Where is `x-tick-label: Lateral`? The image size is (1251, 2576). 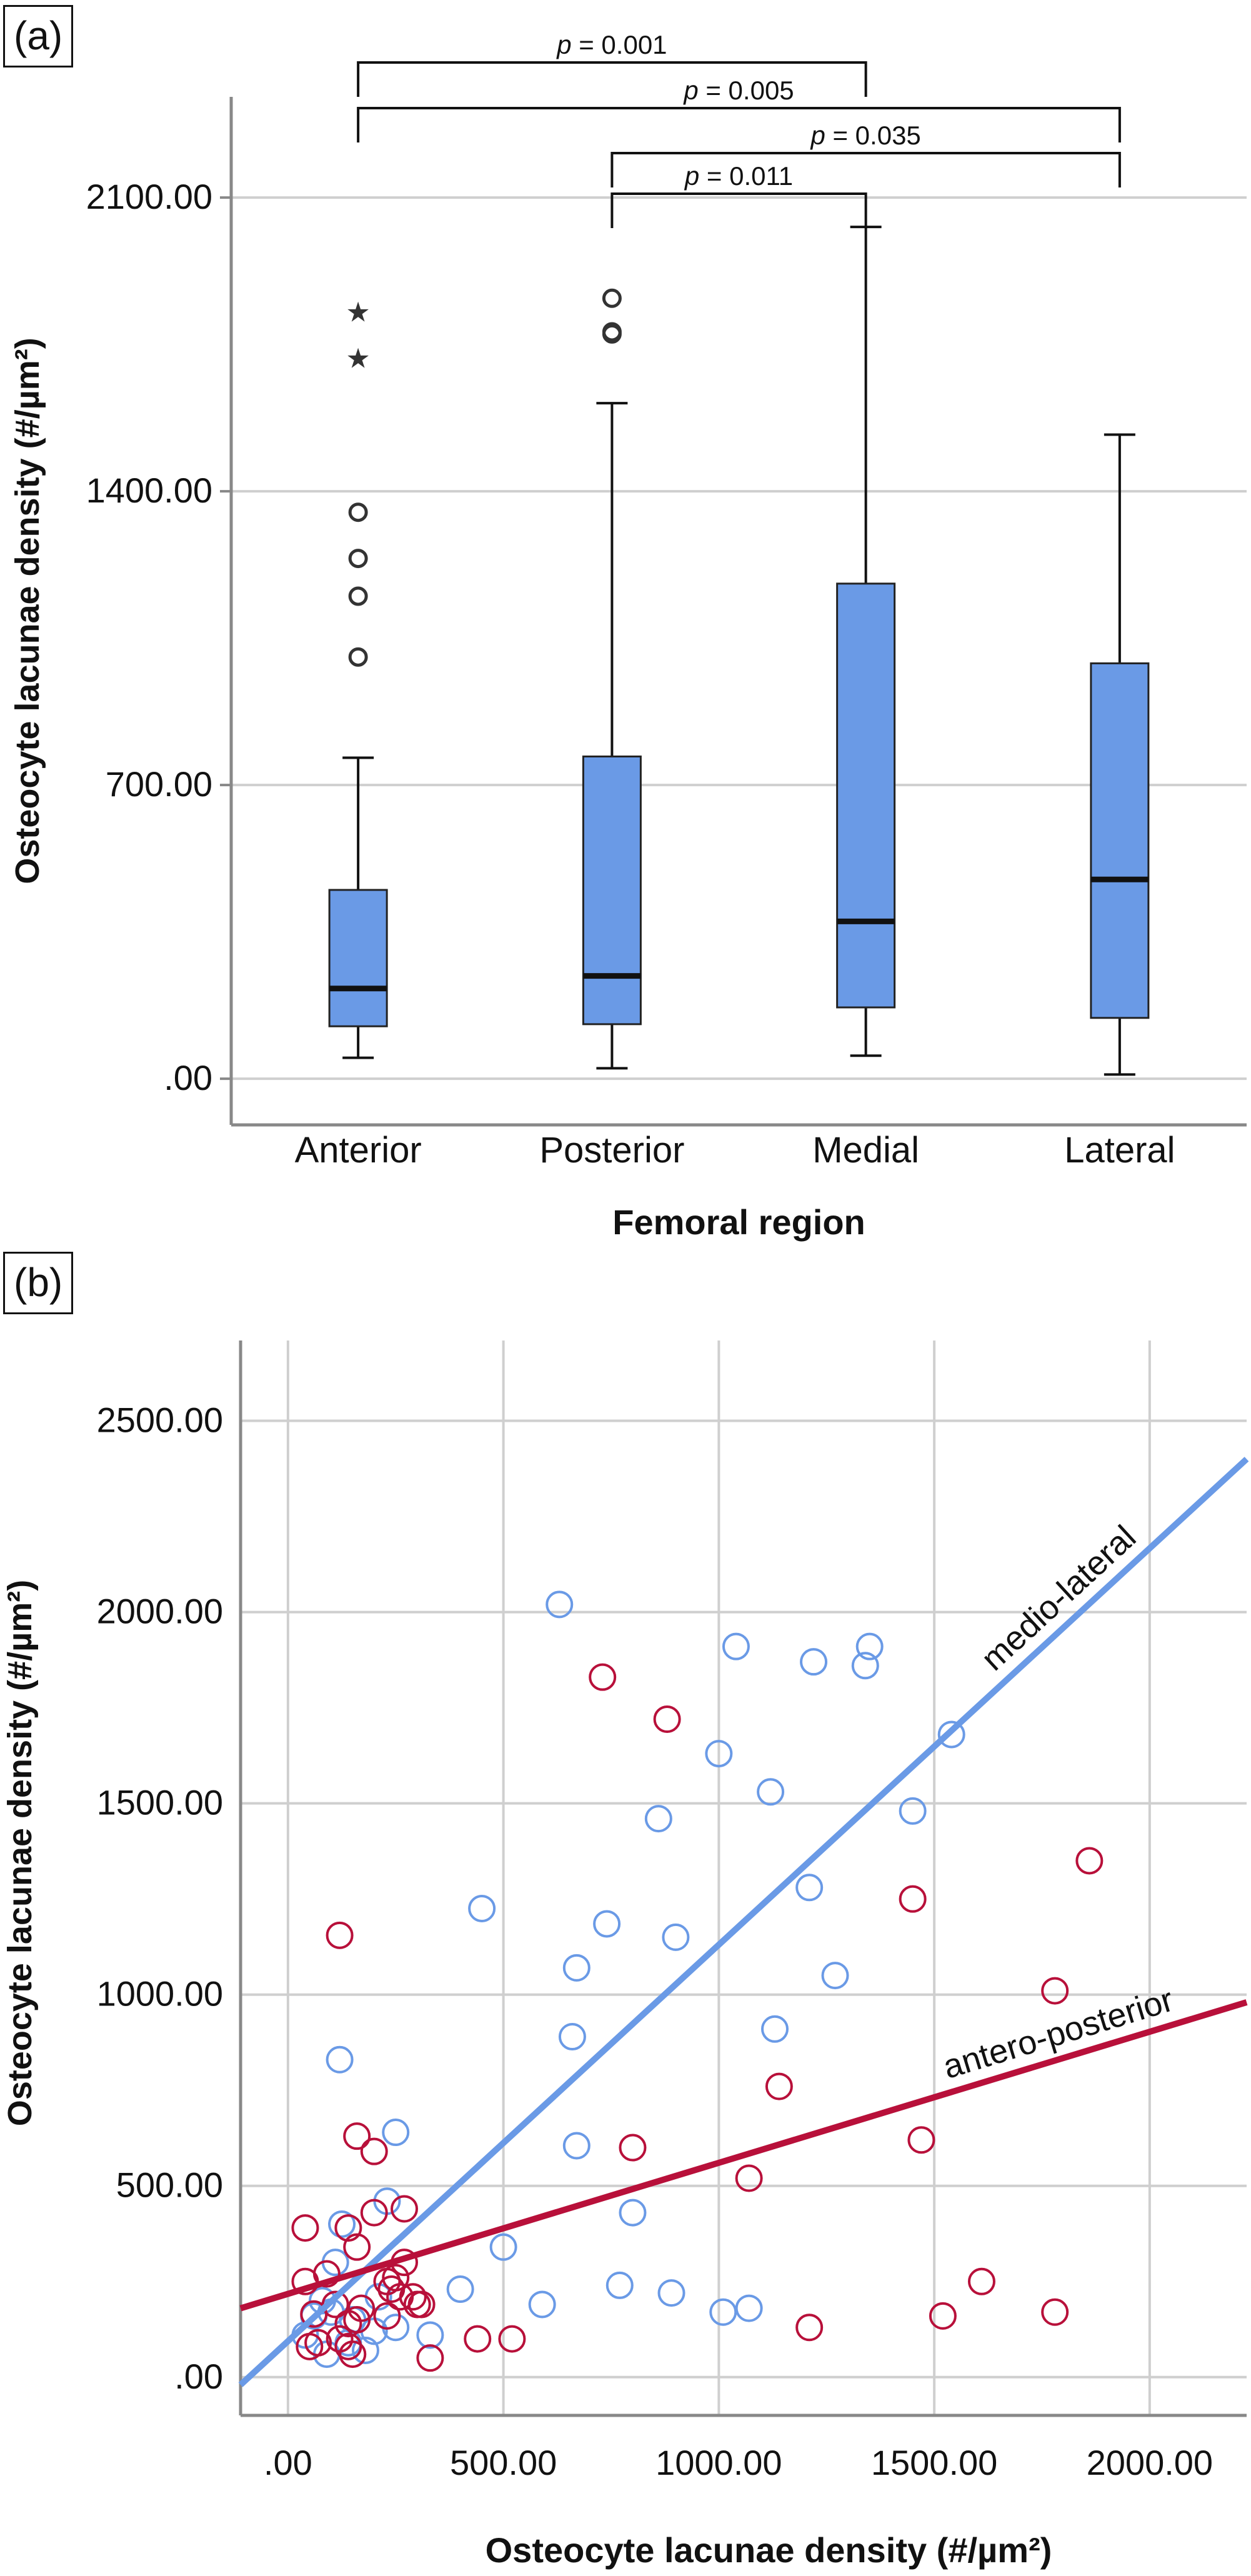
x-tick-label: Lateral is located at coordinates (1119, 1150).